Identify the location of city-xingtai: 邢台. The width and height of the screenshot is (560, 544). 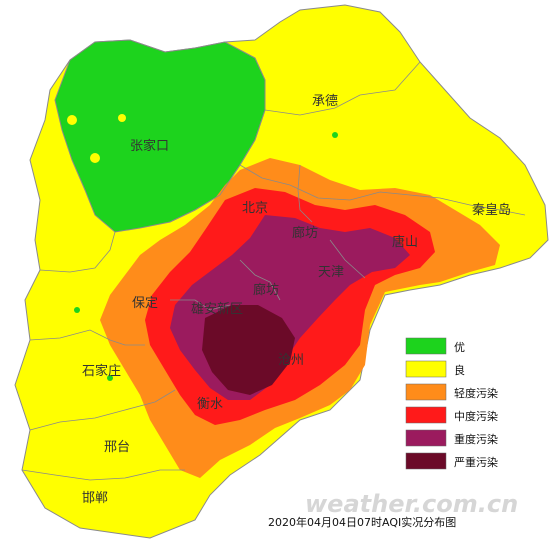
(117, 447).